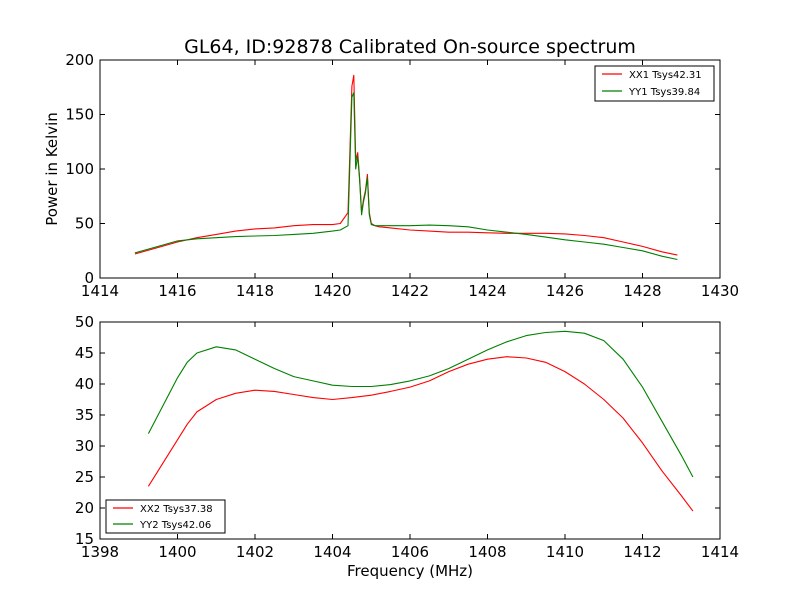 The image size is (800, 600). Describe the element at coordinates (410, 571) in the screenshot. I see `bottom-xlabel: Frequency (MHz)` at that location.